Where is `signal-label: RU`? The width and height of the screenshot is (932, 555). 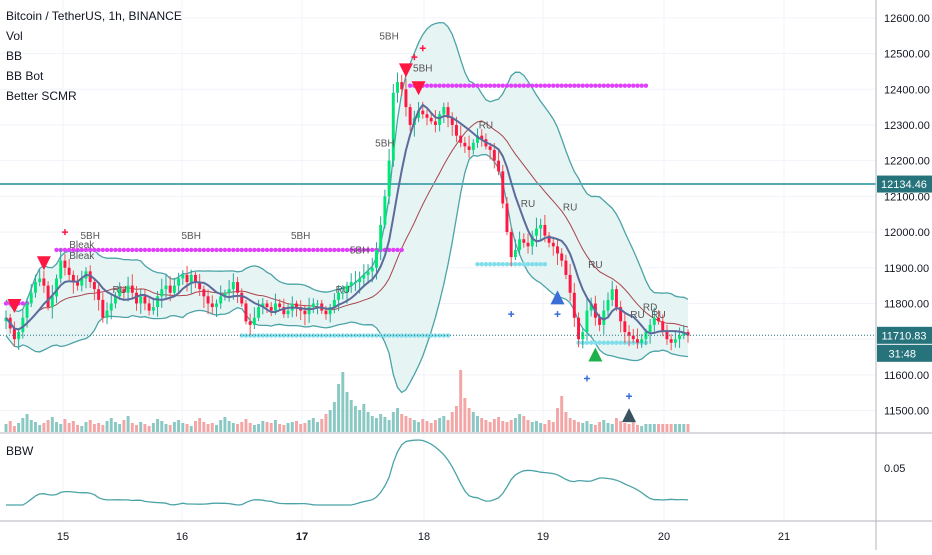
signal-label: RU is located at coordinates (528, 204).